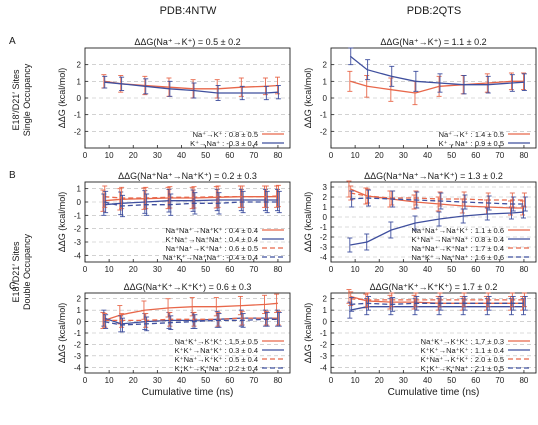 Image resolution: width=538 pixels, height=425 pixels. What do you see at coordinates (458, 248) in the screenshot?
I see `legend-label: Na⁺Na⁺→K⁺Na⁺ : 1.7 ± 0.4` at bounding box center [458, 248].